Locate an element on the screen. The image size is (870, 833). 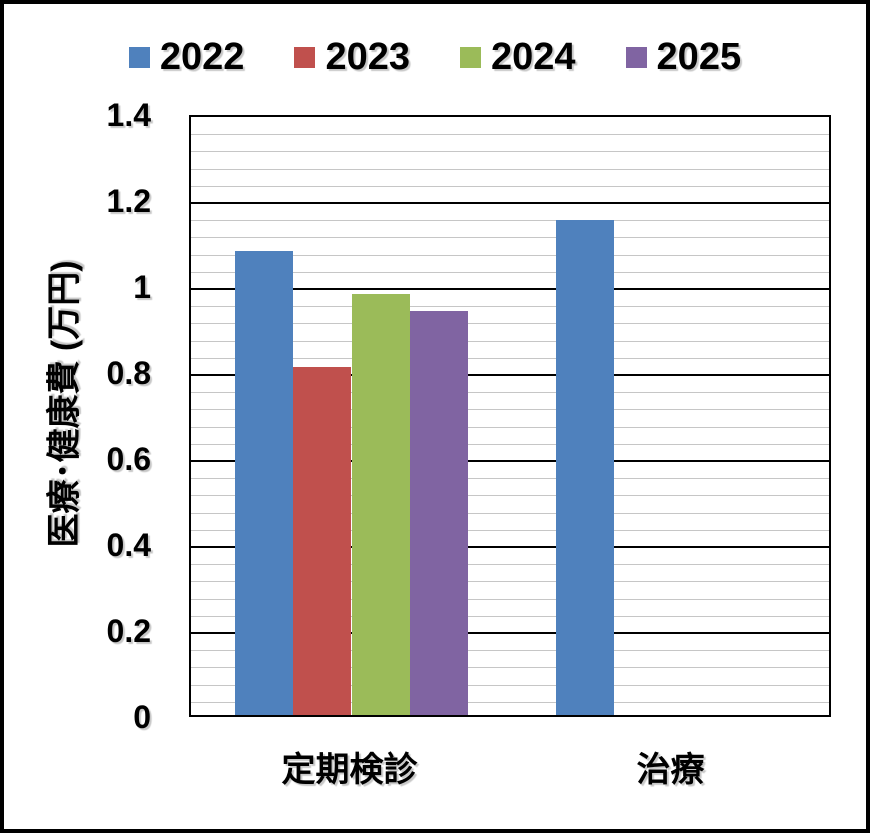
gridline-minor-0.56 is located at coordinates (510, 479).